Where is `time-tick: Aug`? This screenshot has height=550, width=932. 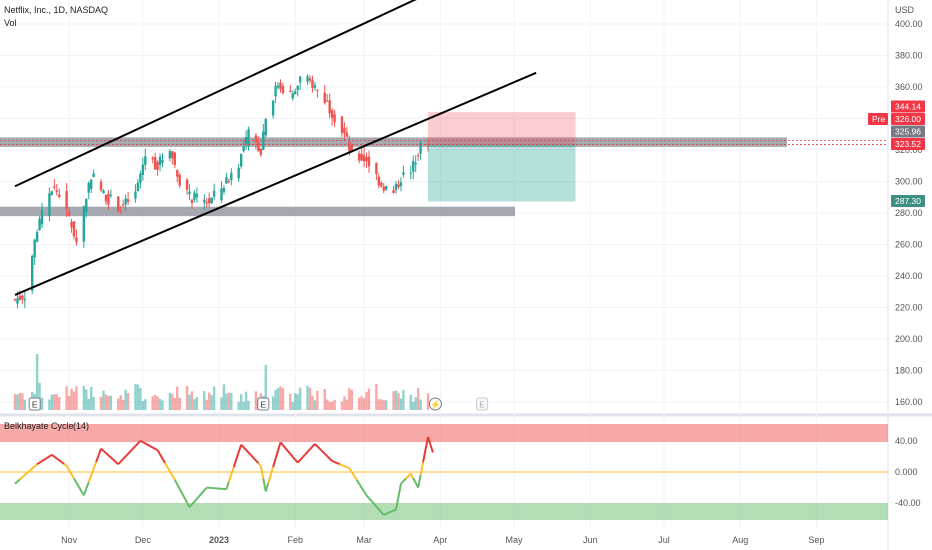 time-tick: Aug is located at coordinates (740, 540).